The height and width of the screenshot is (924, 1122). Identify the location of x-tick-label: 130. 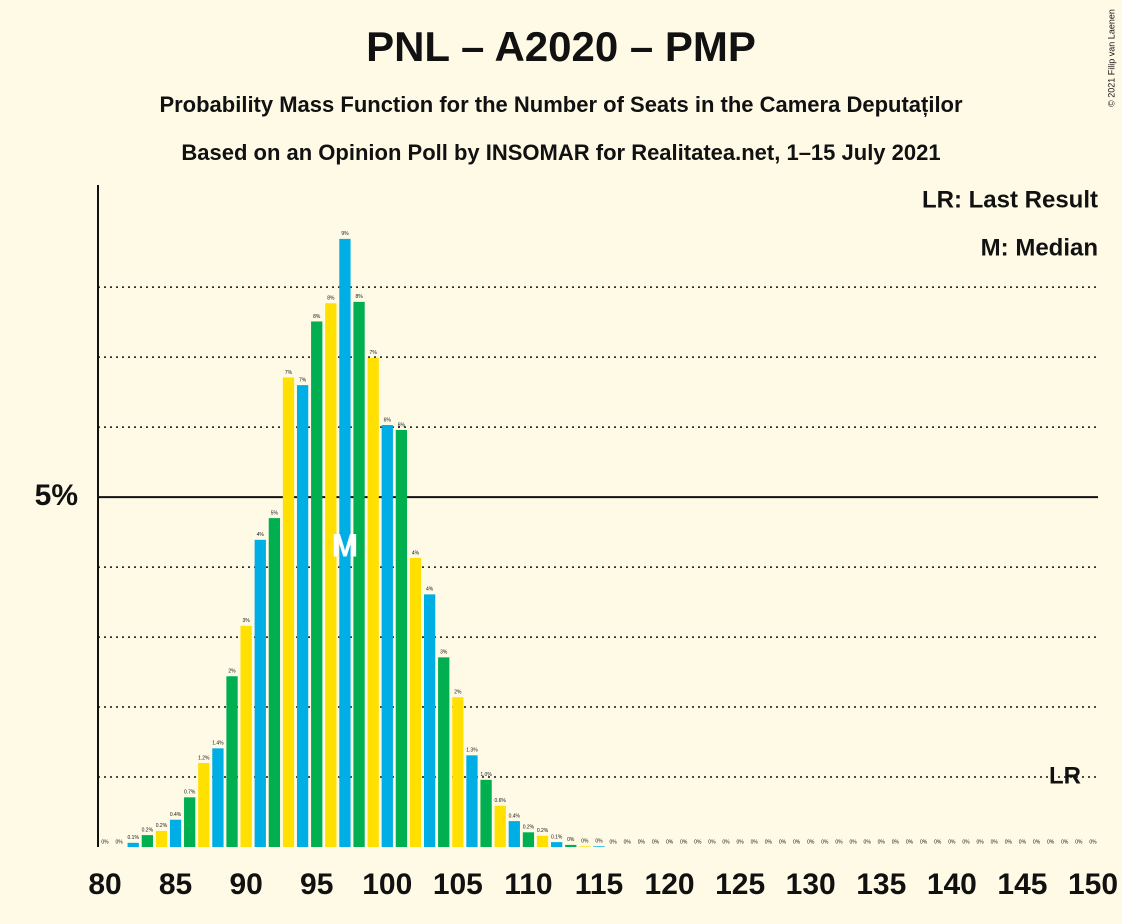
(811, 884).